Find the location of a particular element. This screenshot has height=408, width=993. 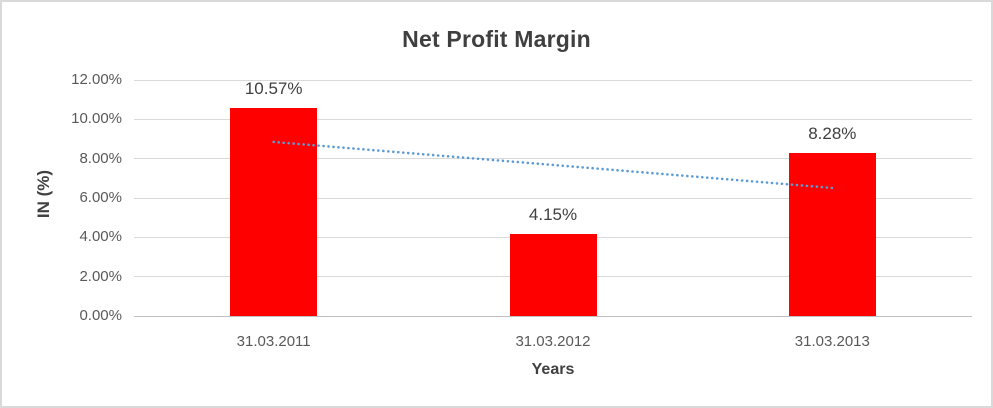

y-tick-label: 4.00% is located at coordinates (100, 237).